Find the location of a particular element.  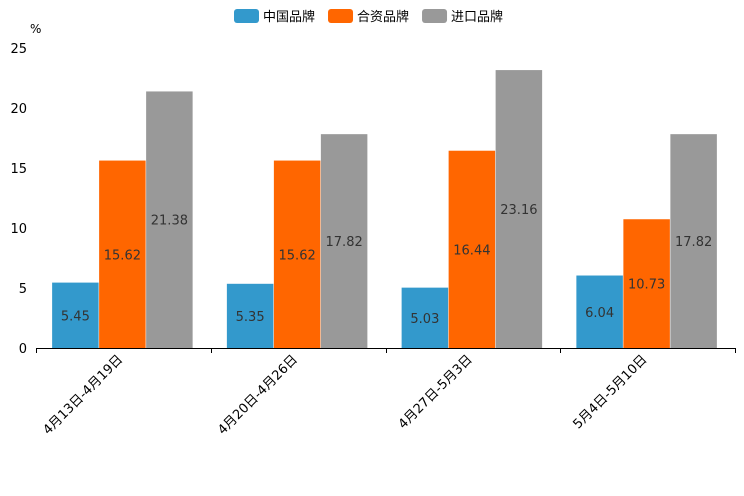

data-label: 5.03 is located at coordinates (424, 319).